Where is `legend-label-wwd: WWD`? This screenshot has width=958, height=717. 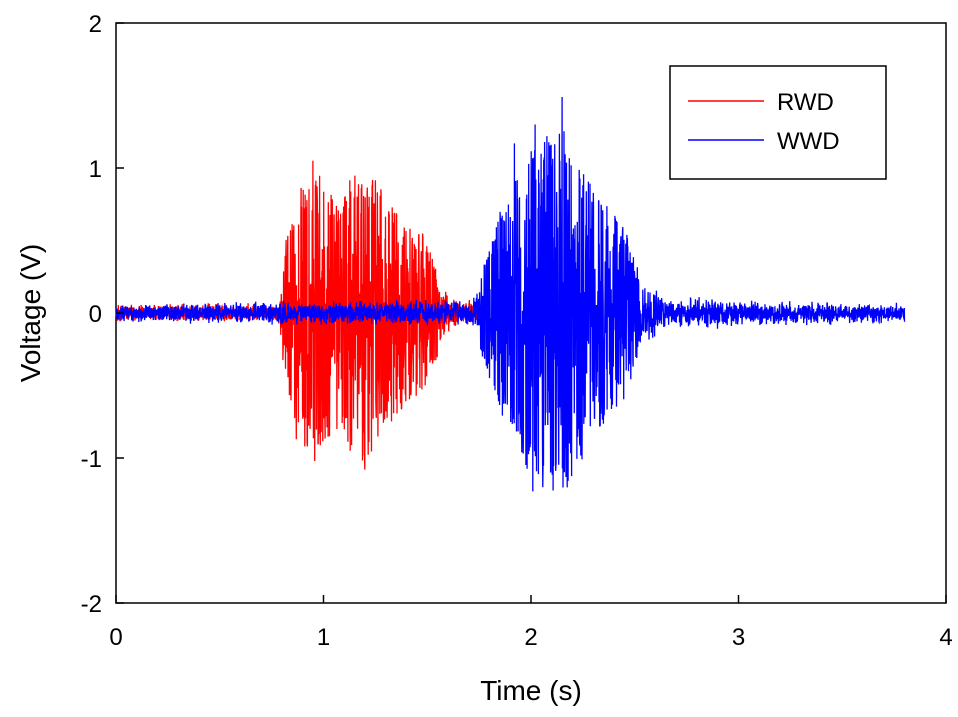
legend-label-wwd: WWD is located at coordinates (808, 141).